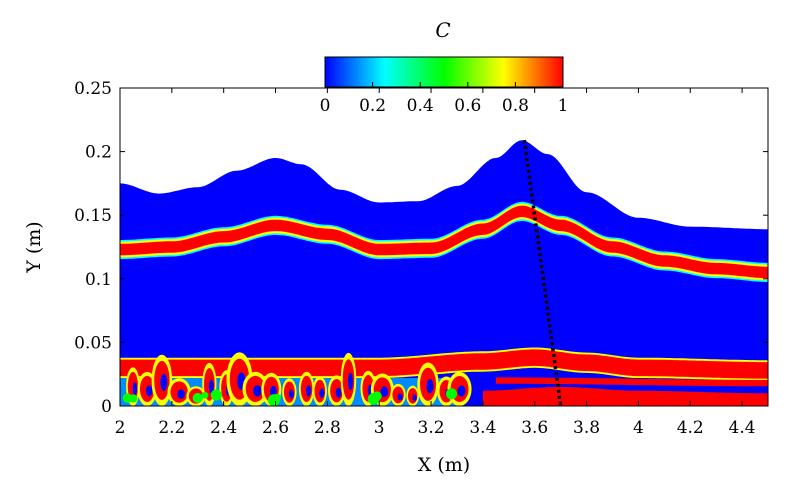 This screenshot has height=490, width=800. What do you see at coordinates (106, 407) in the screenshot?
I see `y-tick-label: 0` at bounding box center [106, 407].